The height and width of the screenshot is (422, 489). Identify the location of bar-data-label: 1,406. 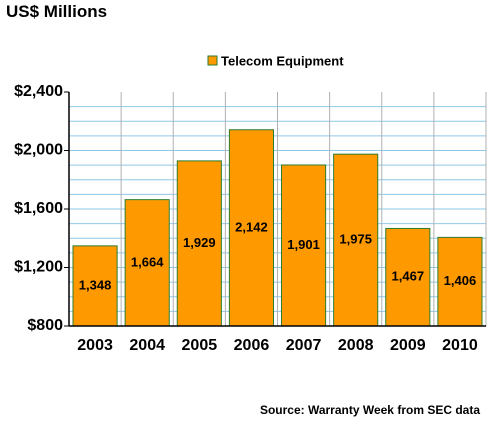
(460, 280).